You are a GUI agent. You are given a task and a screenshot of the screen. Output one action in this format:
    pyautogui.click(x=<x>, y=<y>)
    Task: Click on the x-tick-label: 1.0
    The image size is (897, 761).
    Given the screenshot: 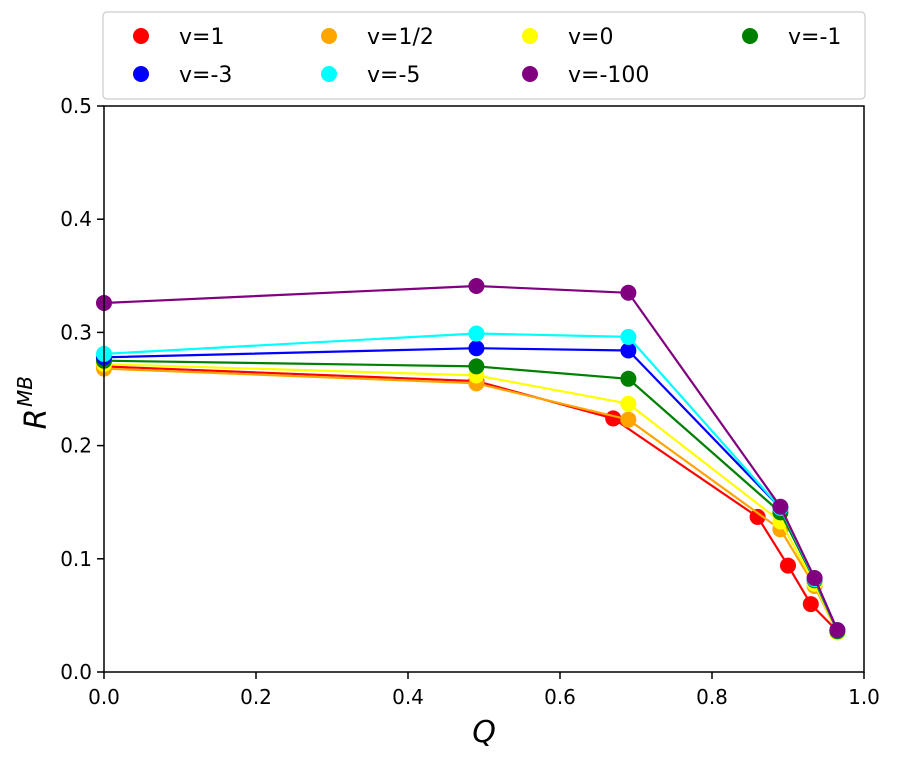 What is the action you would take?
    pyautogui.click(x=864, y=697)
    